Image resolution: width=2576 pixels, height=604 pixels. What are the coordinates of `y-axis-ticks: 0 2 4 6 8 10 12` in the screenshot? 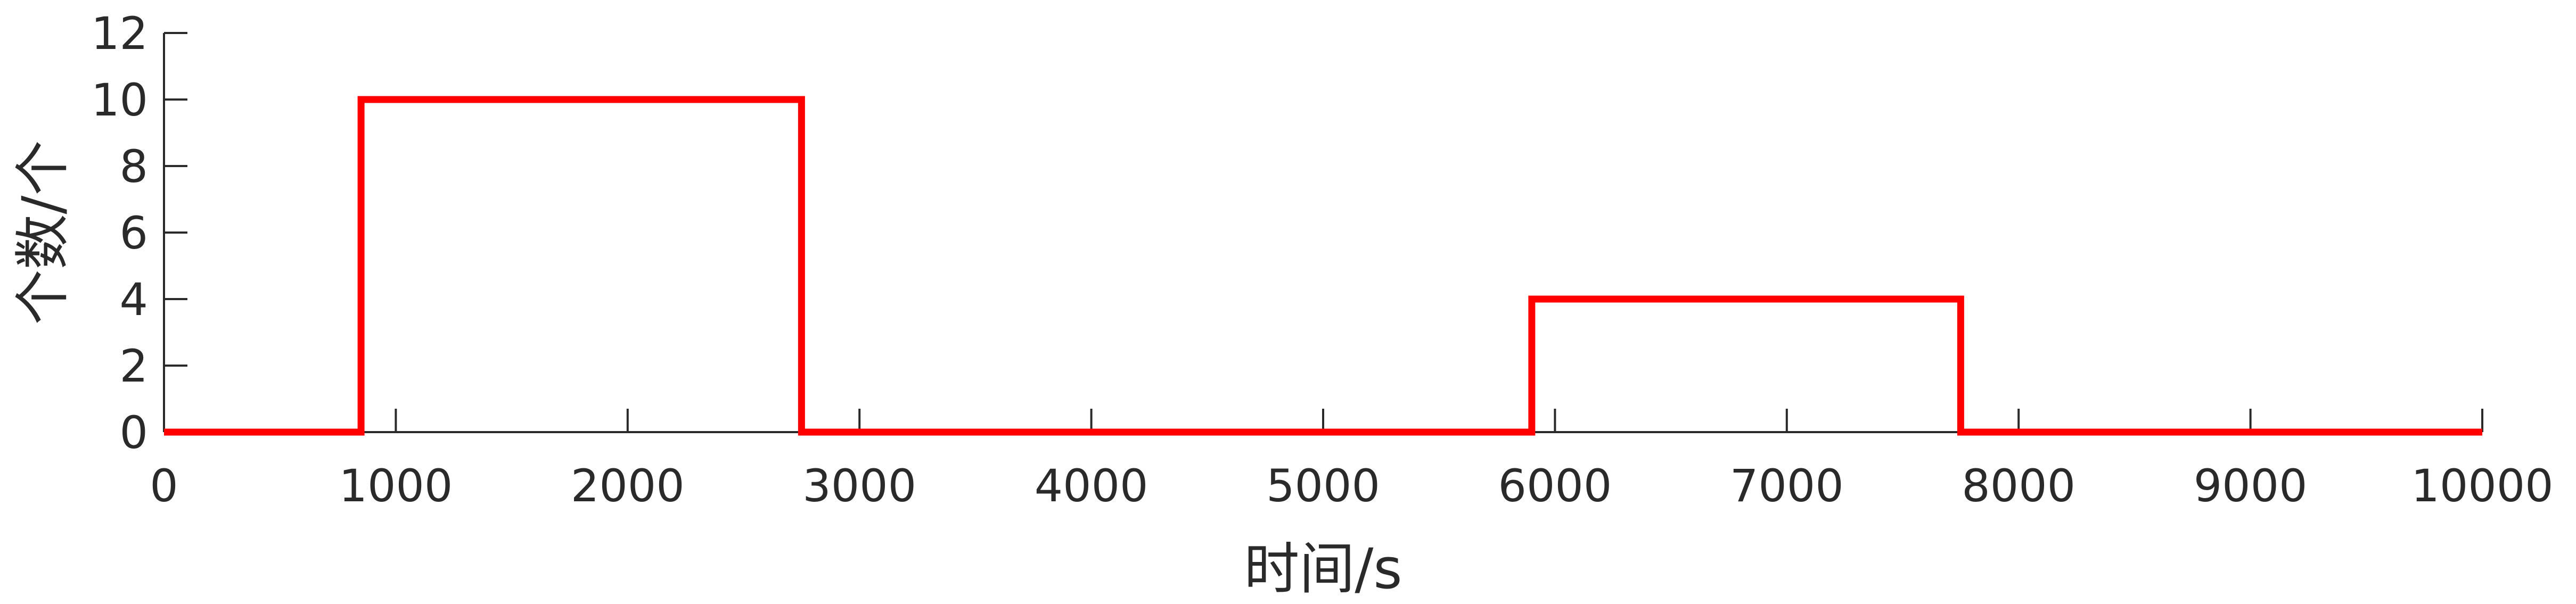 It's located at (139, 233).